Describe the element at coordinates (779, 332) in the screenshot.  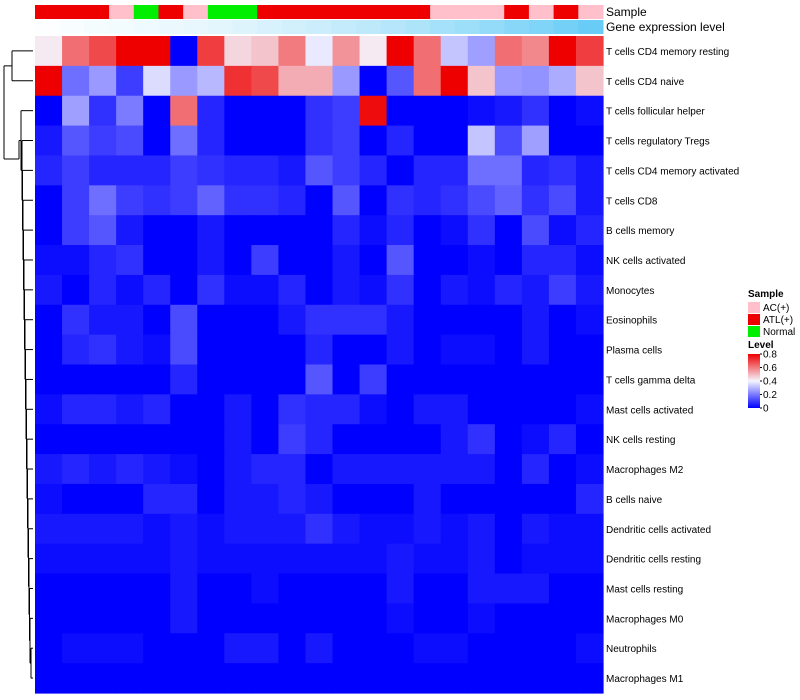
I see `legend-sample-label: Normal` at that location.